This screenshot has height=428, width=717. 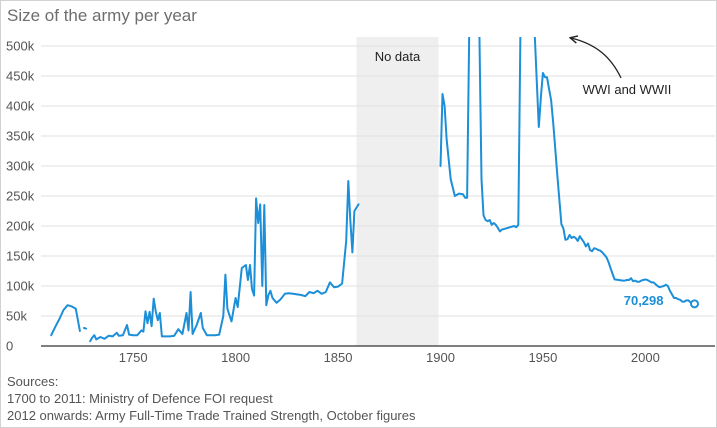 I want to click on y-tick-label: 0, so click(x=9, y=346).